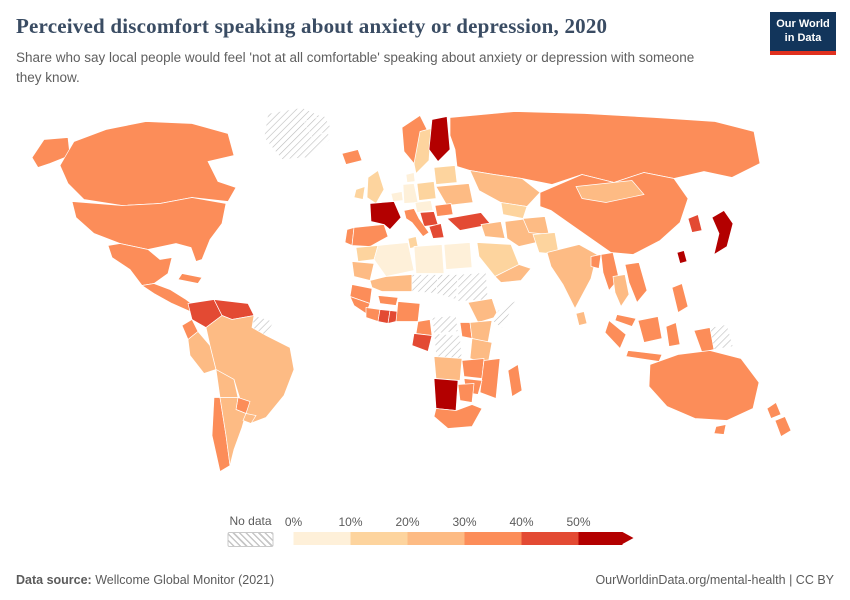 The height and width of the screenshot is (600, 850). What do you see at coordinates (370, 235) in the screenshot?
I see `country-spain` at bounding box center [370, 235].